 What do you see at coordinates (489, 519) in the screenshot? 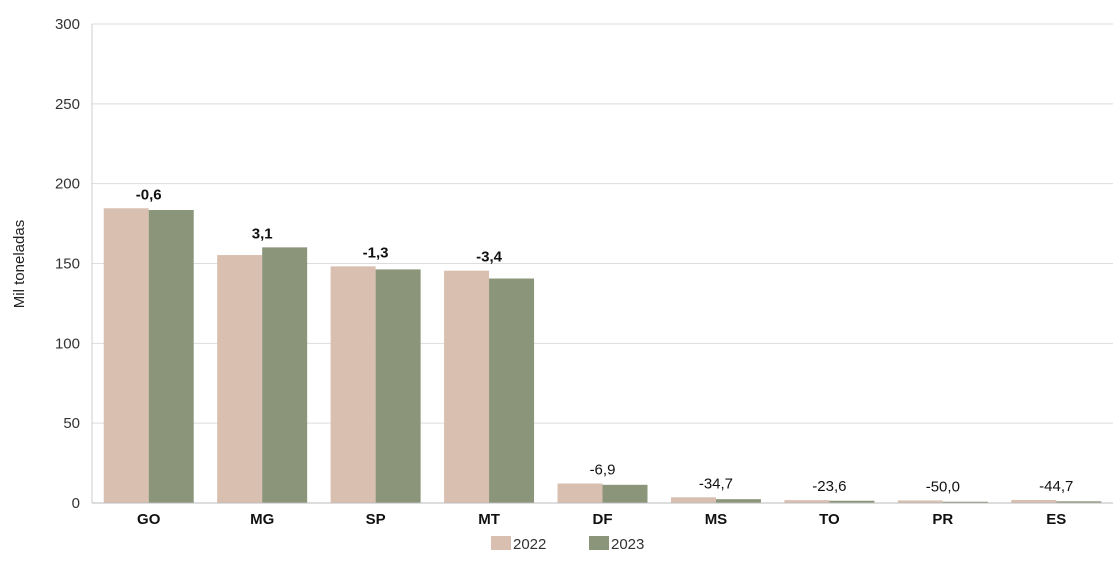
I see `x-tick-label: MT` at bounding box center [489, 519].